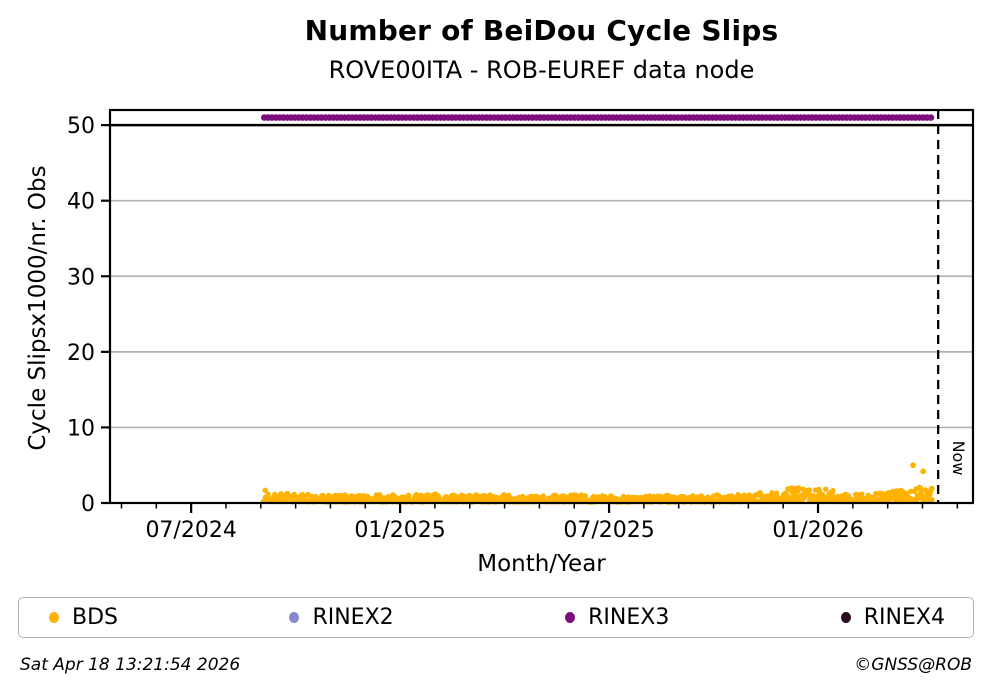 This screenshot has width=992, height=699. What do you see at coordinates (399, 530) in the screenshot?
I see `x-tick-label: 01/2025` at bounding box center [399, 530].